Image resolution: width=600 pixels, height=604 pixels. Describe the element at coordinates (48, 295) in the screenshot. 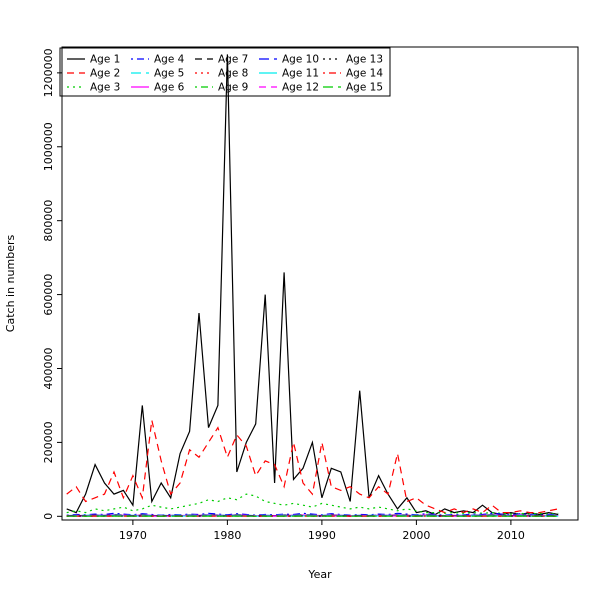

I see `y-tick-label: 600000` at that location.